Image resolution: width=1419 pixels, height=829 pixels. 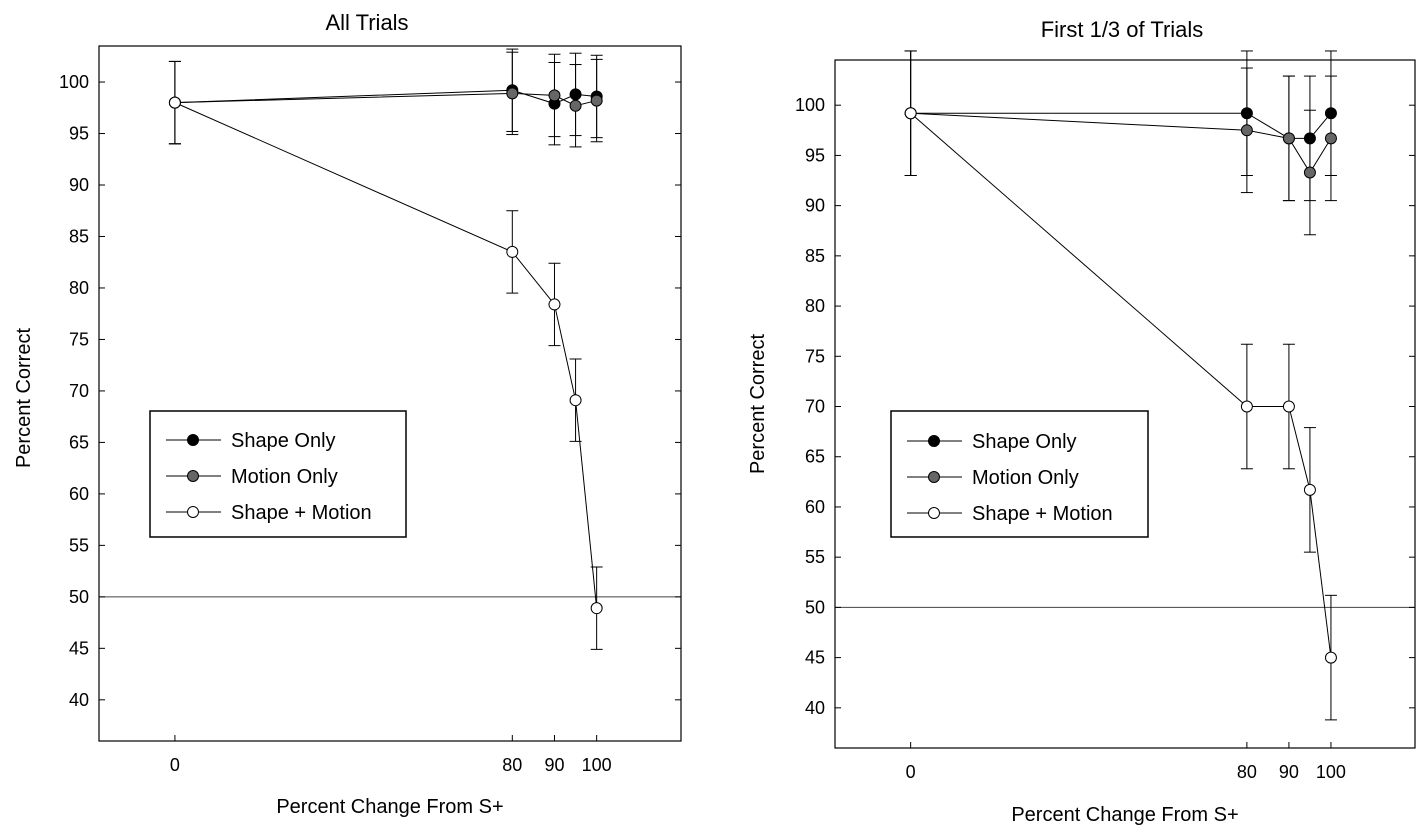 I want to click on series-line-motion-only, so click(x=1121, y=143).